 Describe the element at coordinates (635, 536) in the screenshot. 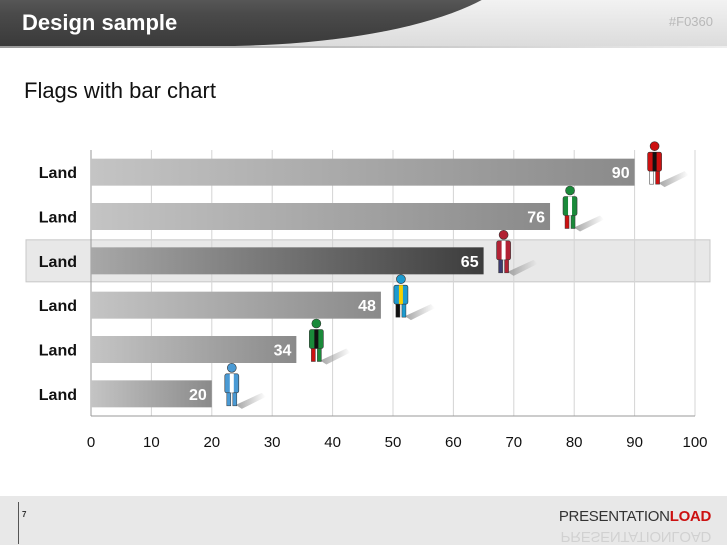

I see `brand-logo-reflection: PRESENTATIONLOAD` at that location.